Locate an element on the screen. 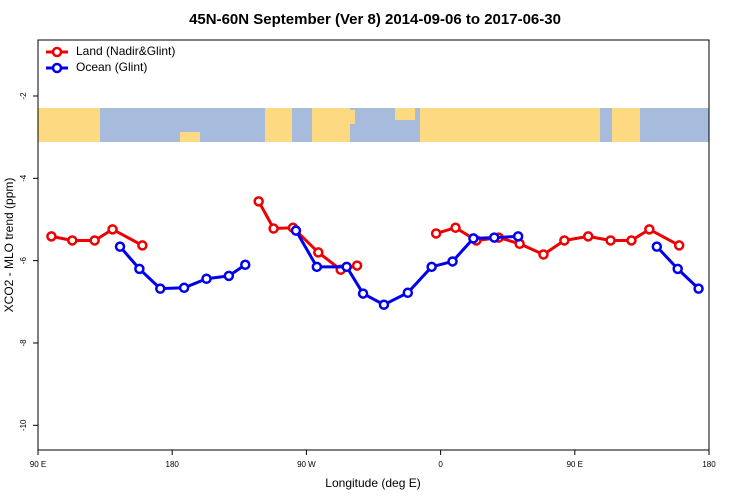 This screenshot has height=500, width=750. map-strip is located at coordinates (373, 125).